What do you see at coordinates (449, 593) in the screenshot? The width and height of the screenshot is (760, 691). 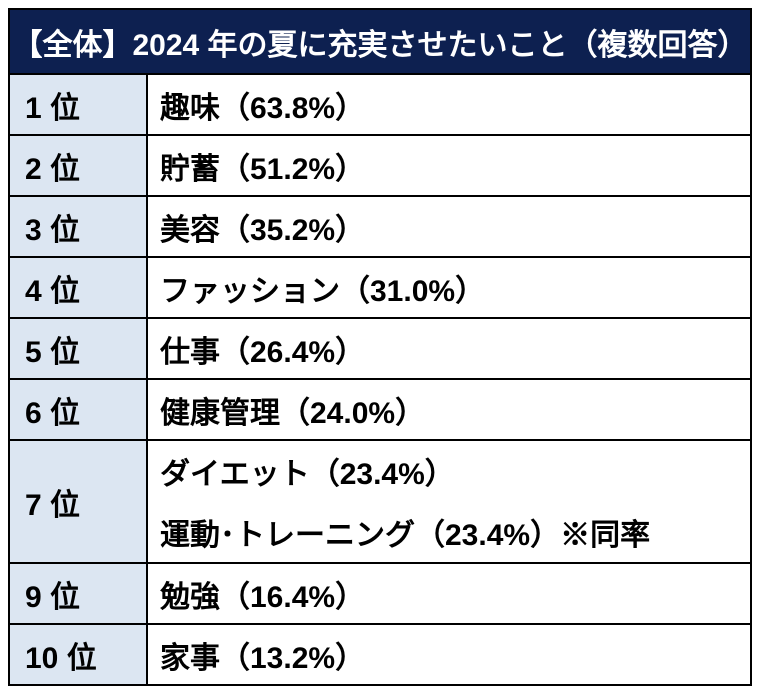 I see `item-cell: 勉強（16.4%）` at bounding box center [449, 593].